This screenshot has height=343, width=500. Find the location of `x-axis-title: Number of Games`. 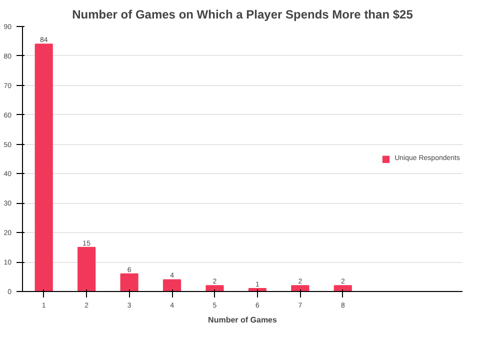

x-axis-title: Number of Games is located at coordinates (243, 320).